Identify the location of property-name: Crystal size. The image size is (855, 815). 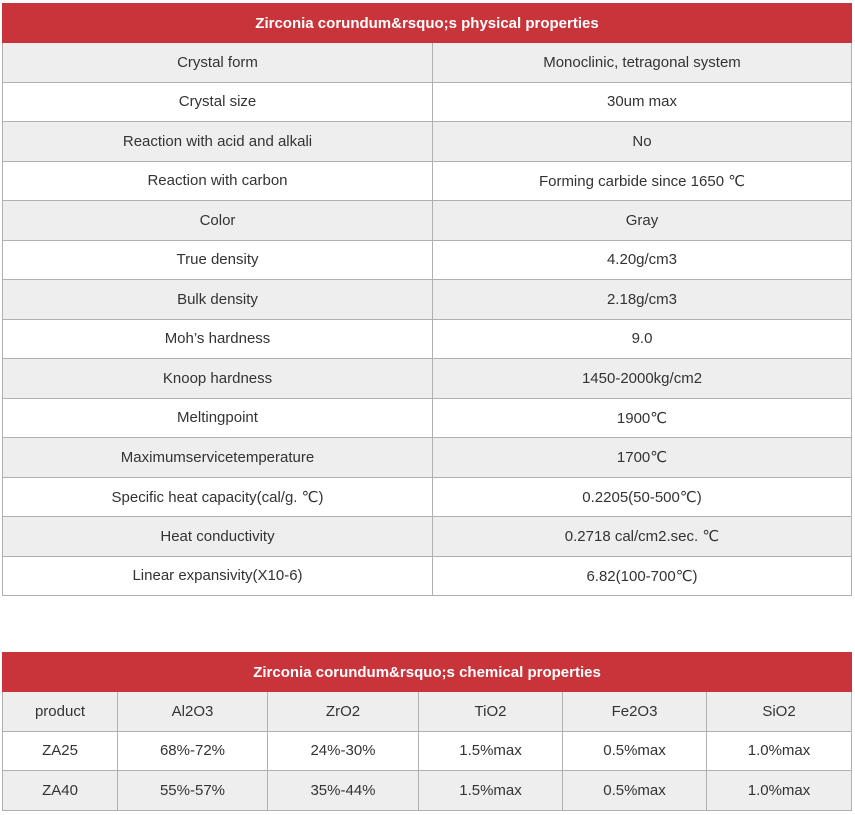
(217, 101).